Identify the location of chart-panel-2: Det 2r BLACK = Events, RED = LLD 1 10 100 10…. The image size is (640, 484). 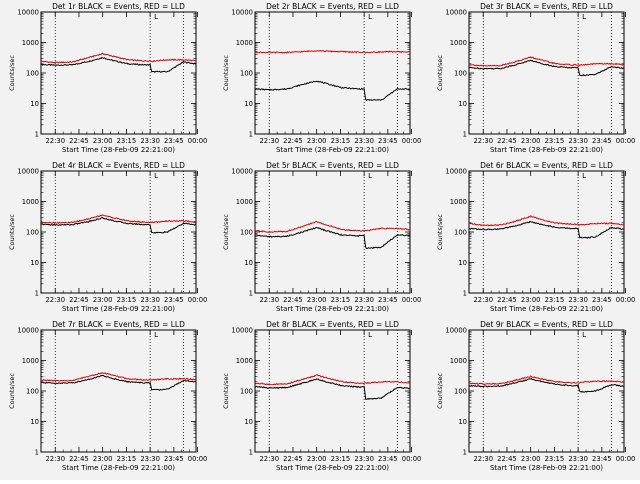
(321, 78).